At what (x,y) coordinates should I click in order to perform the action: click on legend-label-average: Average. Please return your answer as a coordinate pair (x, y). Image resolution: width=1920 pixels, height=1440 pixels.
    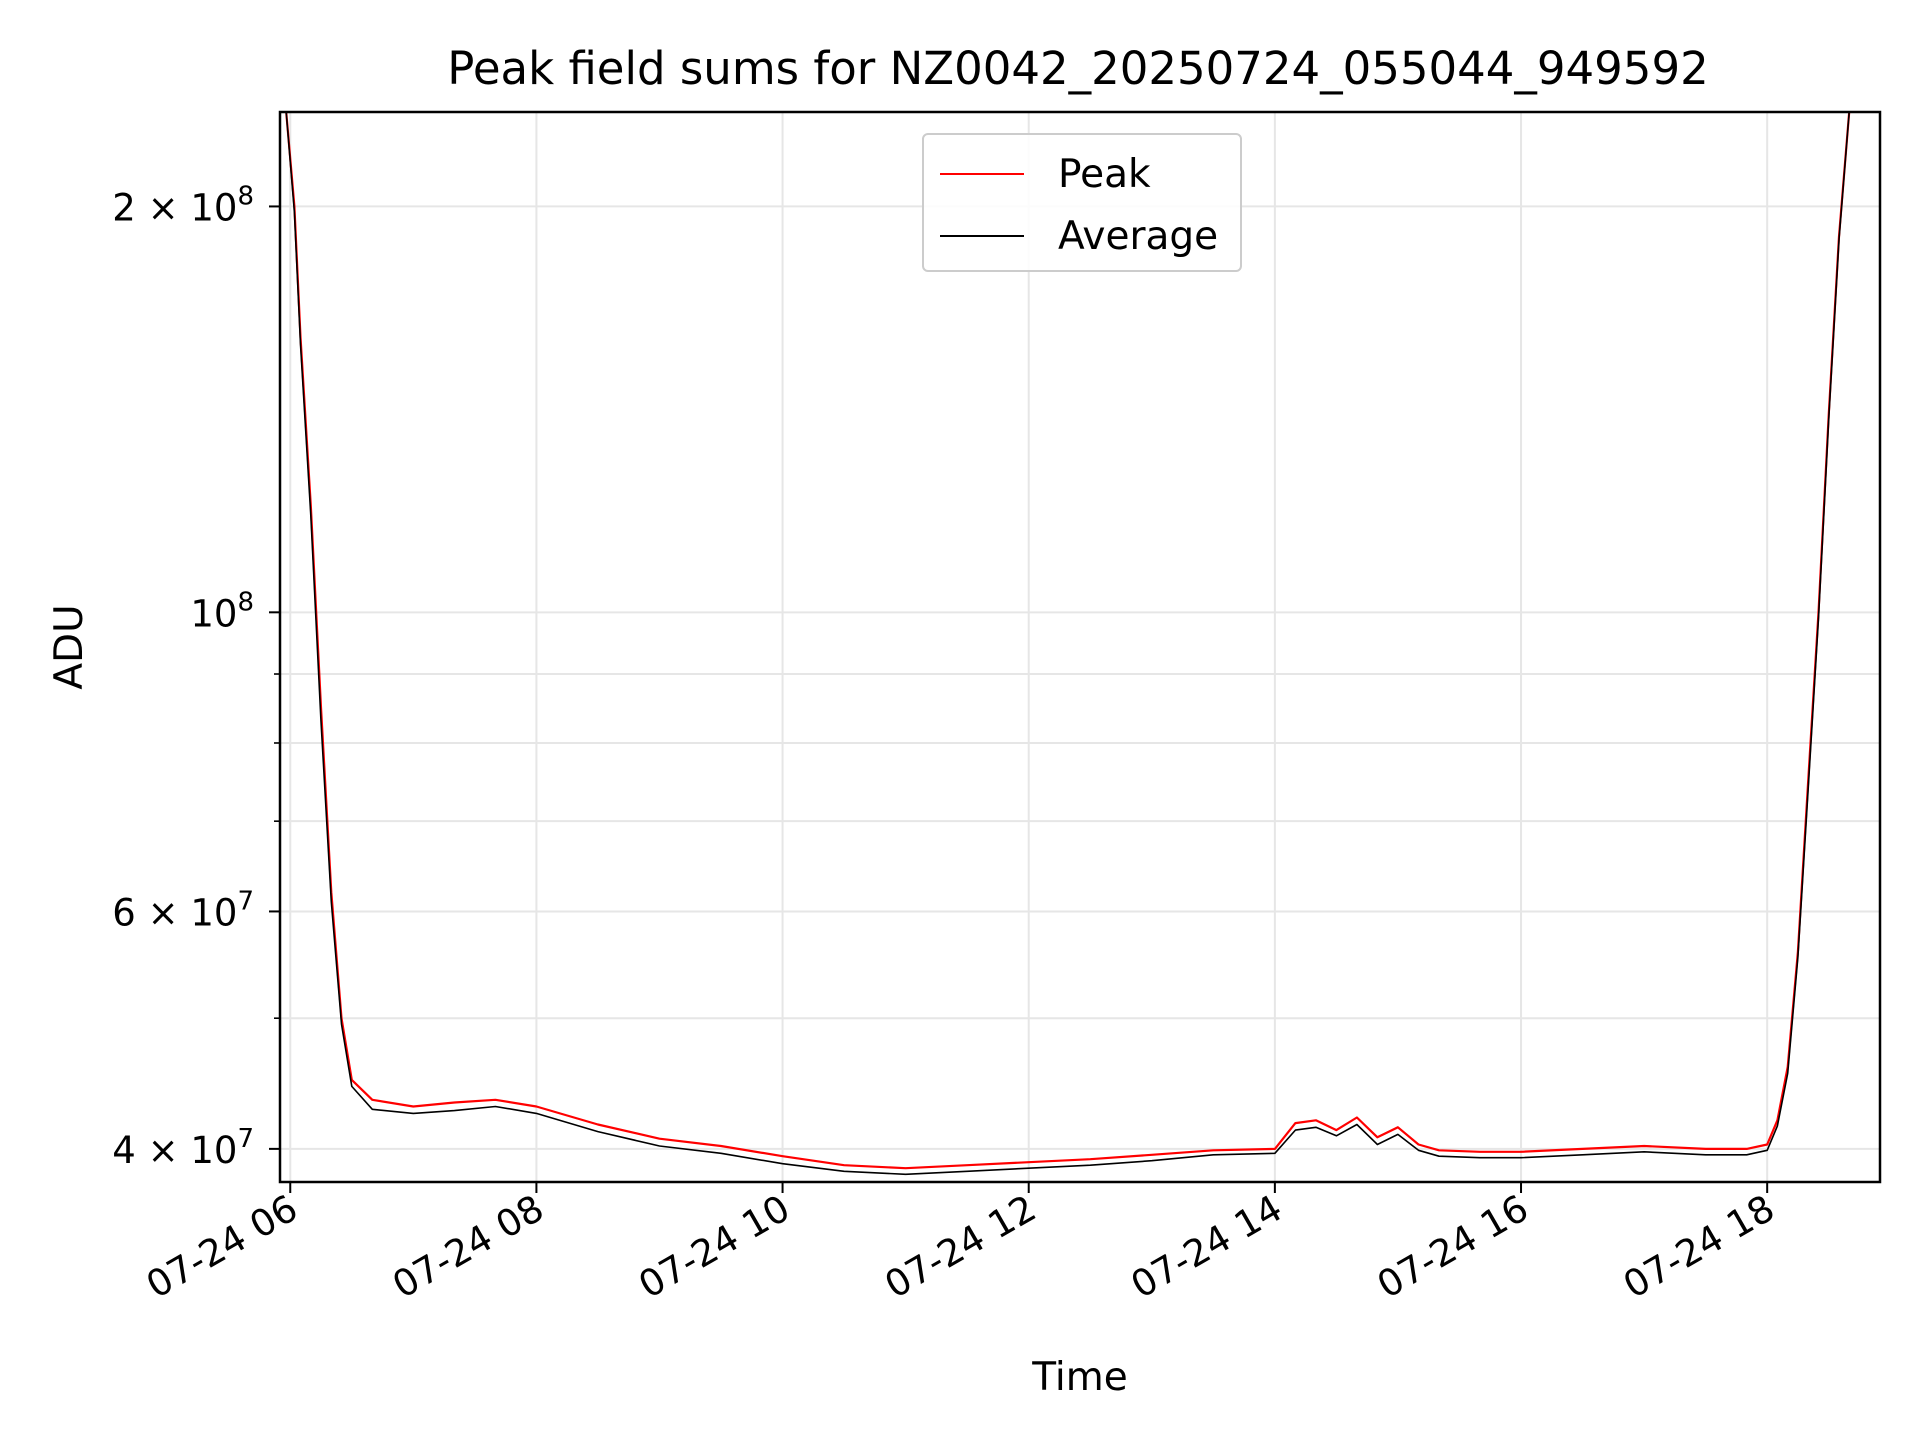
    Looking at the image, I should click on (1138, 236).